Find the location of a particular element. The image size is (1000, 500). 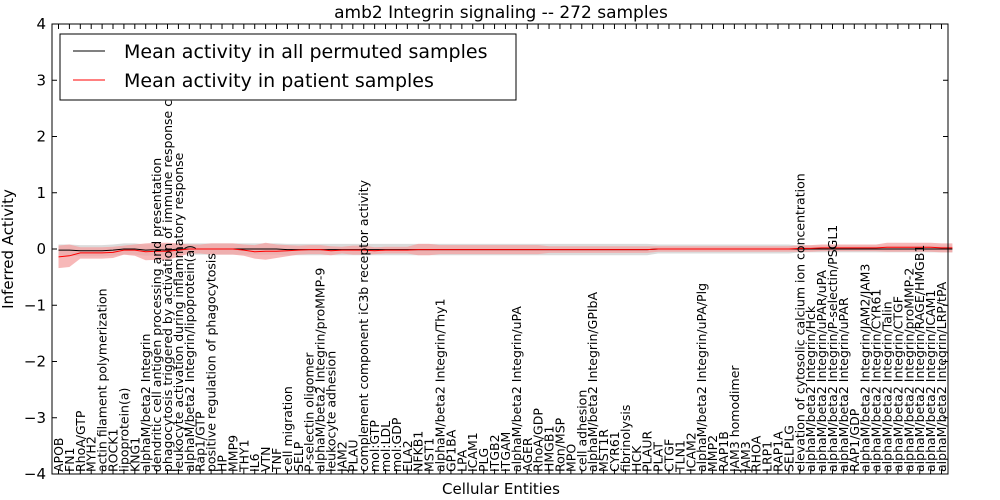

x-tick-label: MMP2 is located at coordinates (712, 453).